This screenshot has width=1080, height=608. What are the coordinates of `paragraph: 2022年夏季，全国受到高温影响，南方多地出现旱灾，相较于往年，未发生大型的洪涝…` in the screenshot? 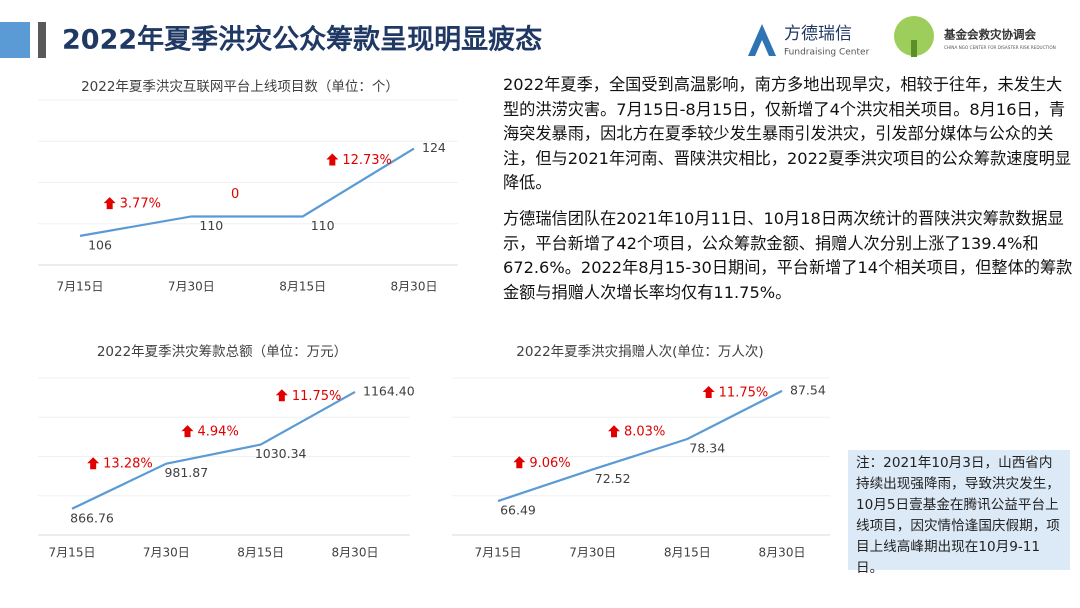 It's located at (787, 133).